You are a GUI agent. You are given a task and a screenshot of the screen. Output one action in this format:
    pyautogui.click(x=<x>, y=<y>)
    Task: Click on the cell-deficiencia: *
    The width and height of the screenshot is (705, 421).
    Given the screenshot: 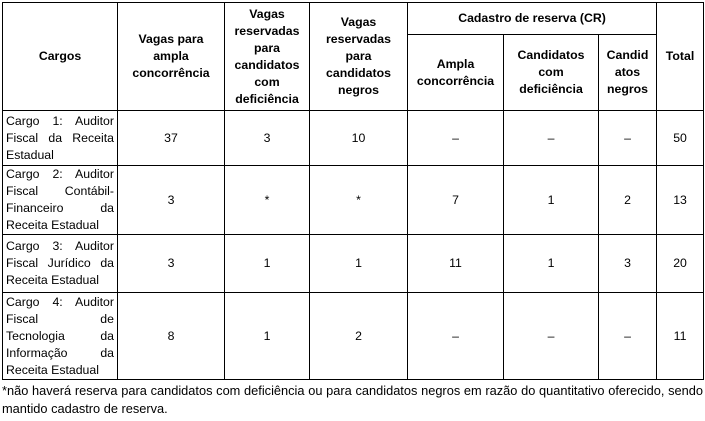 What is the action you would take?
    pyautogui.click(x=267, y=200)
    